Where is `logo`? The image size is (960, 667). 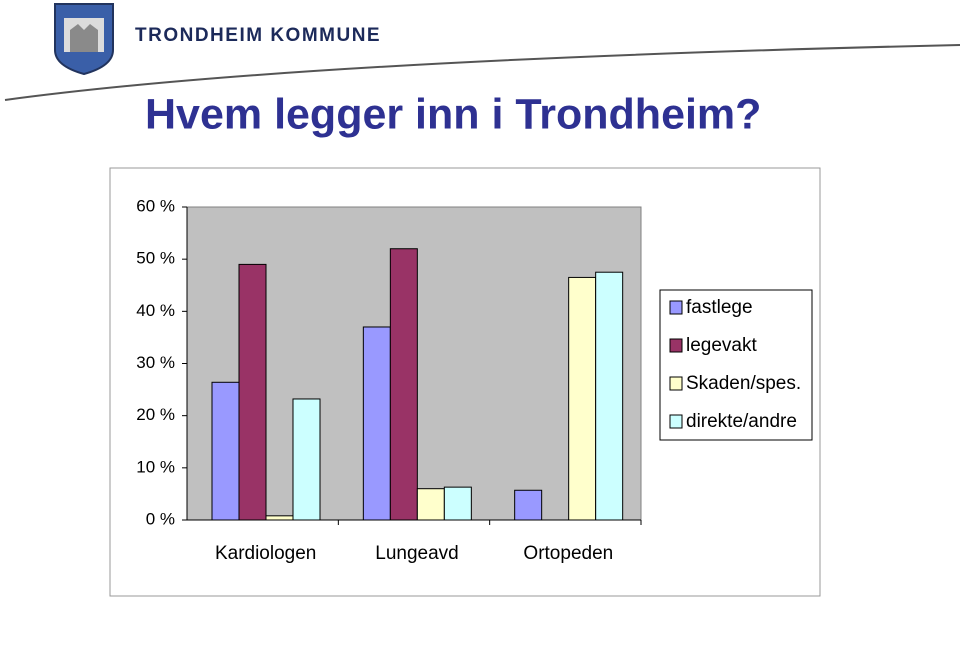
logo is located at coordinates (84, 39).